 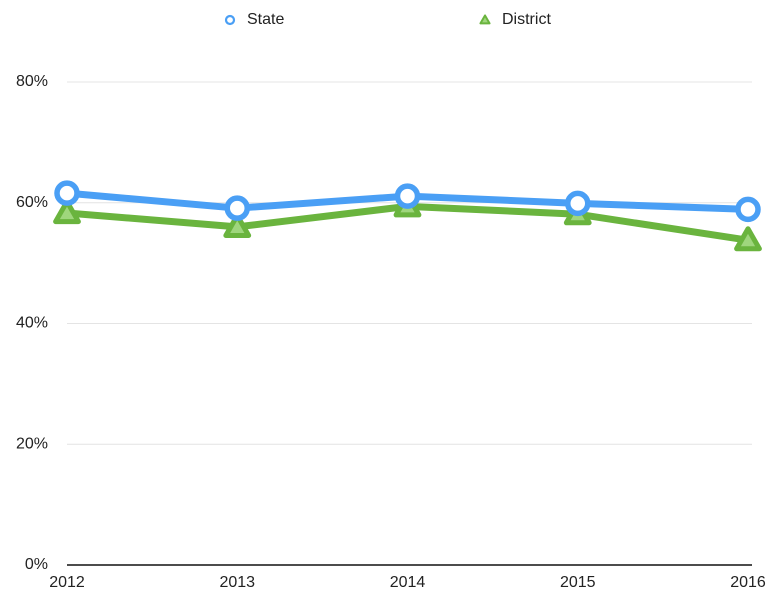 I want to click on series, so click(x=407, y=201).